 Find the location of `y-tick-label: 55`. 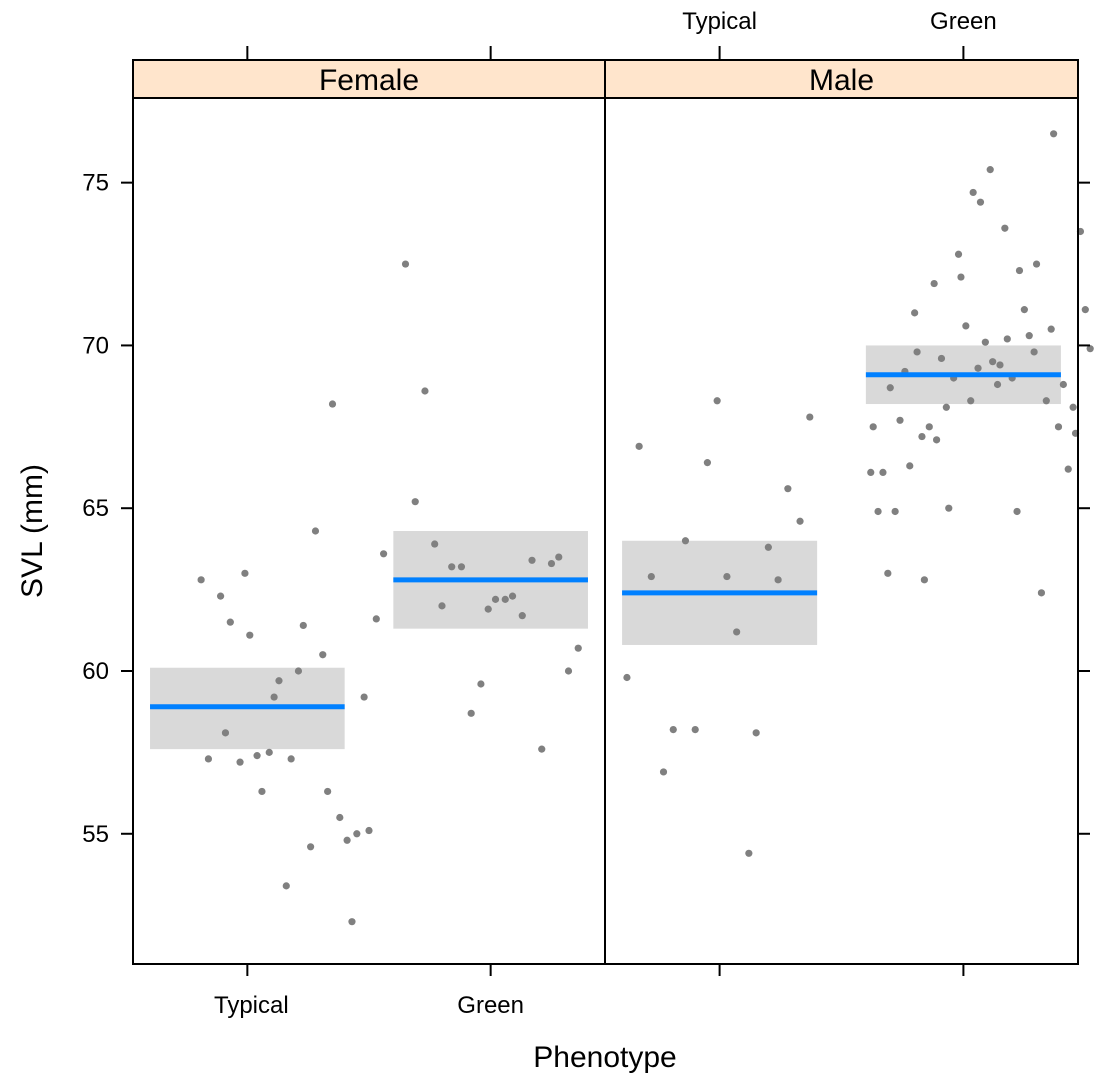

y-tick-label: 55 is located at coordinates (95, 834).